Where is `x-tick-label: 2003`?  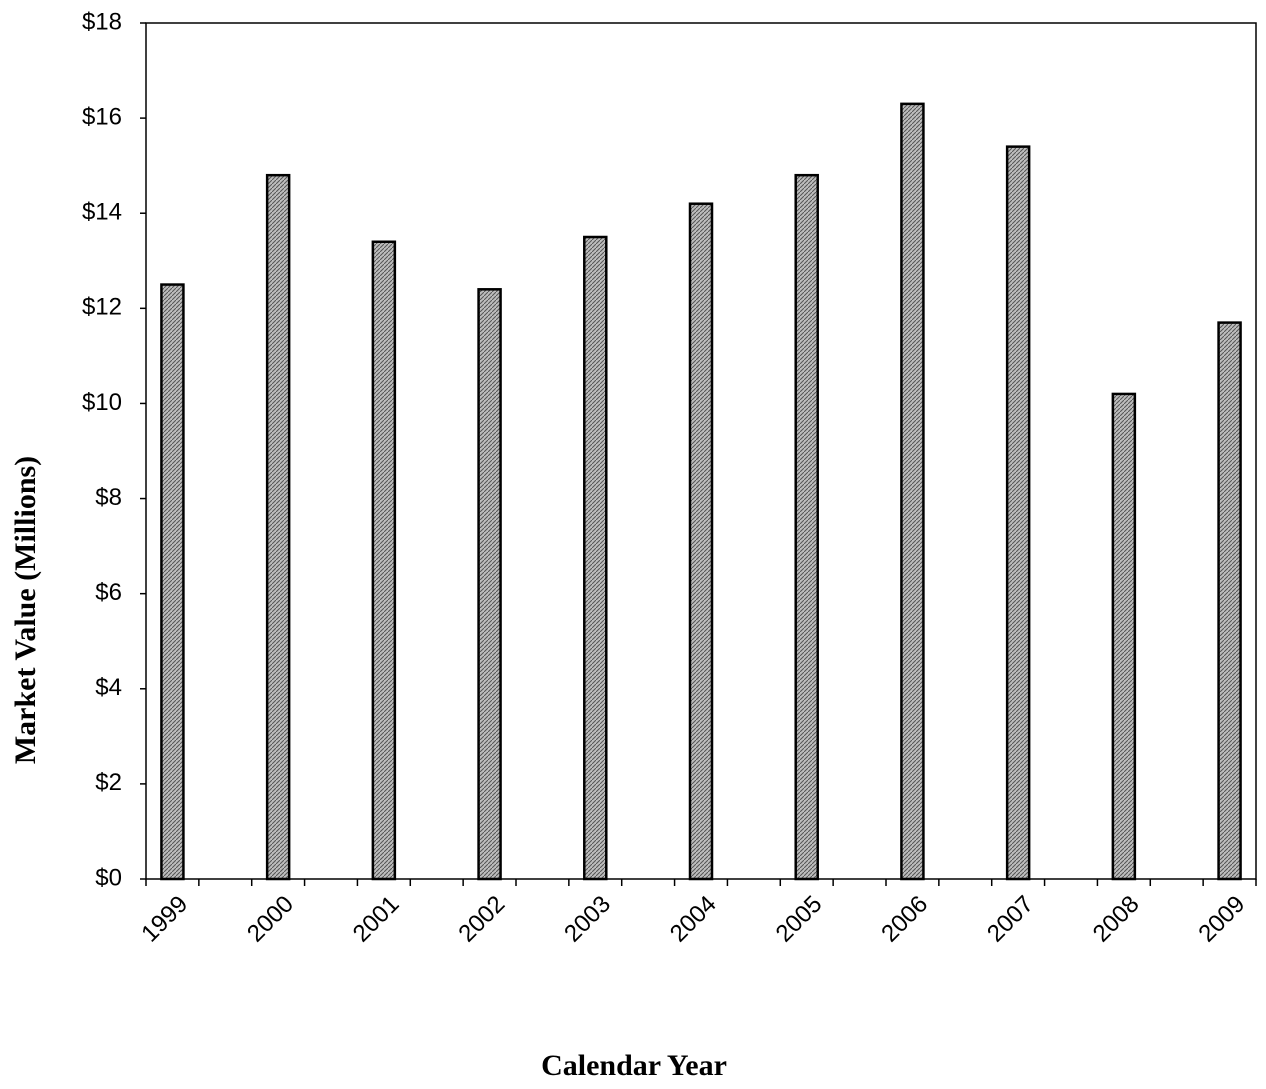
x-tick-label: 2003 is located at coordinates (587, 919).